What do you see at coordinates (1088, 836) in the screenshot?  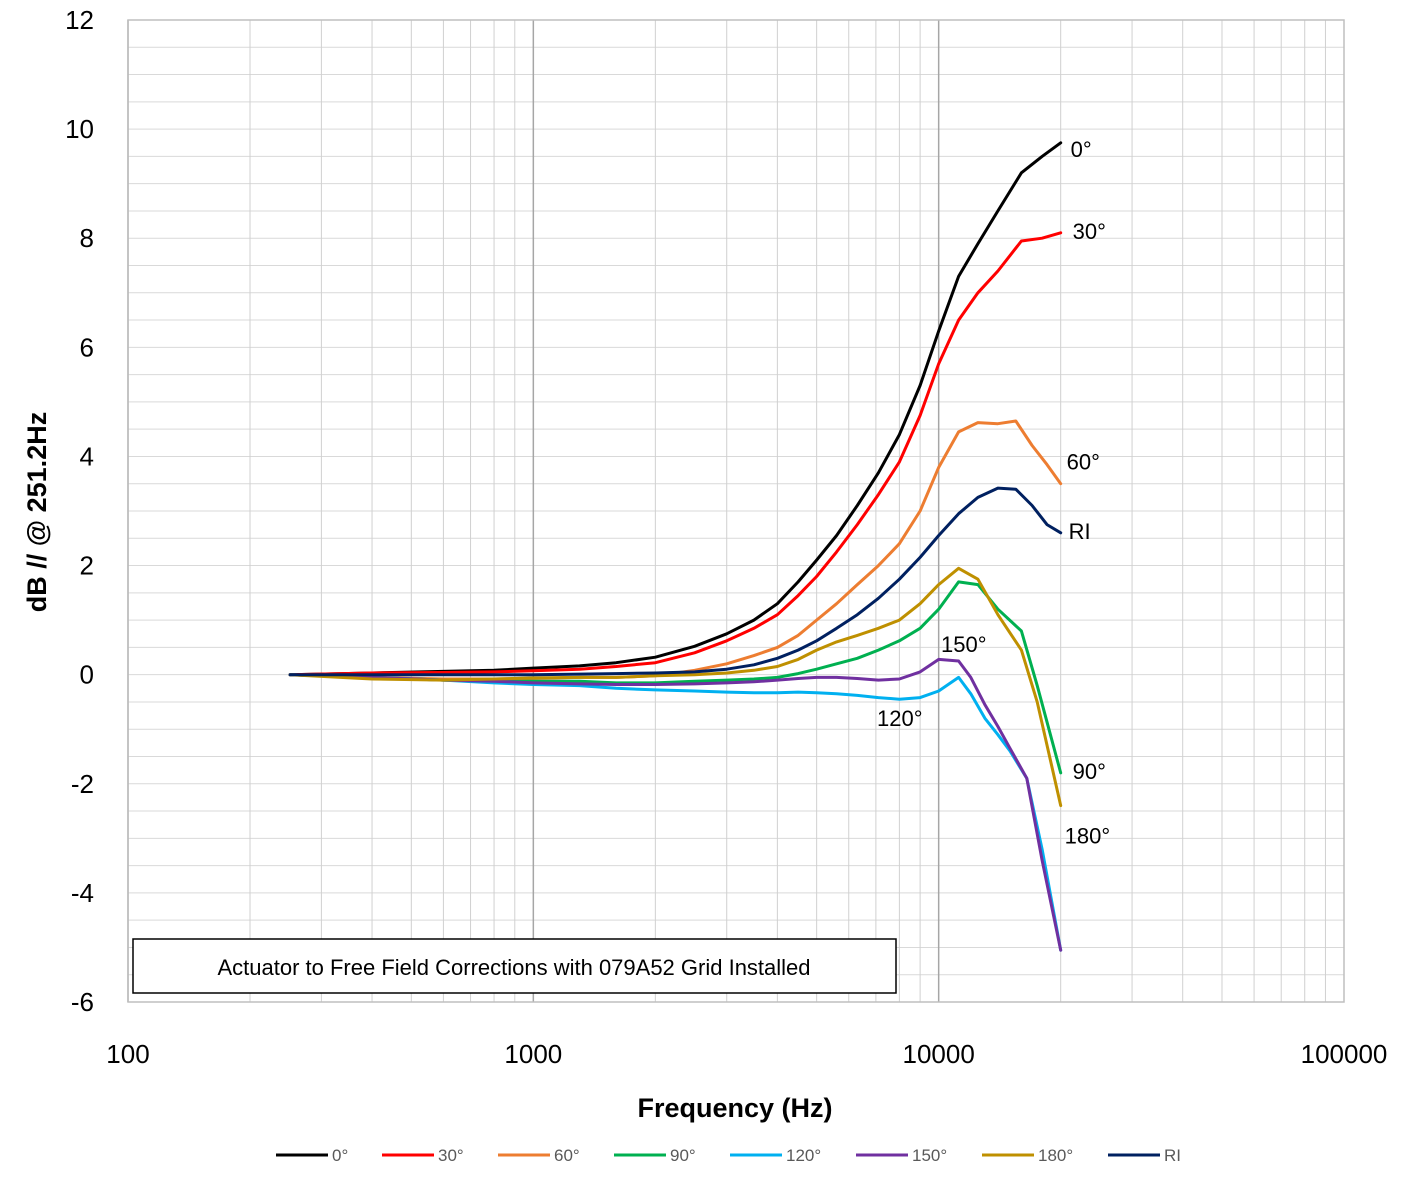 I see `end-label-180°: 180°` at bounding box center [1088, 836].